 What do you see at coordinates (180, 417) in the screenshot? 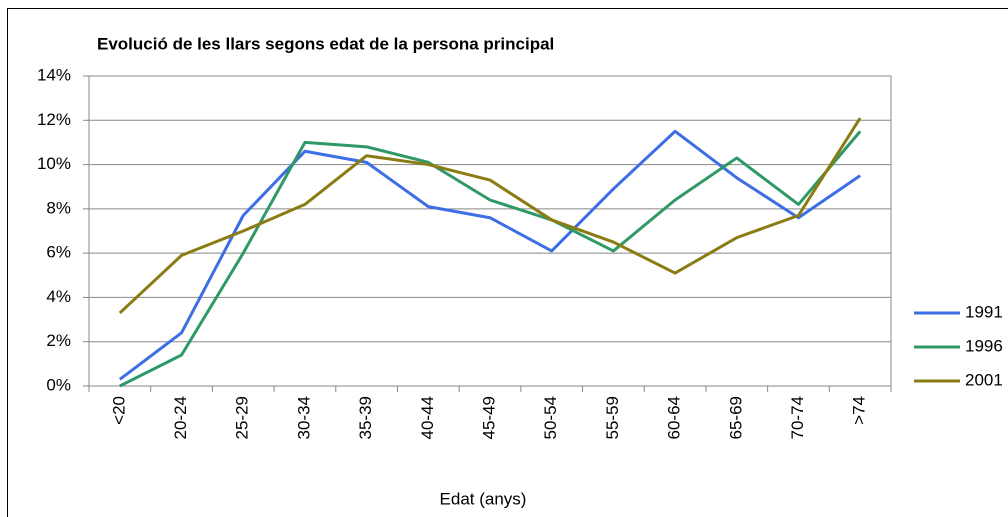
I see `x-tick-label: 20-24` at bounding box center [180, 417].